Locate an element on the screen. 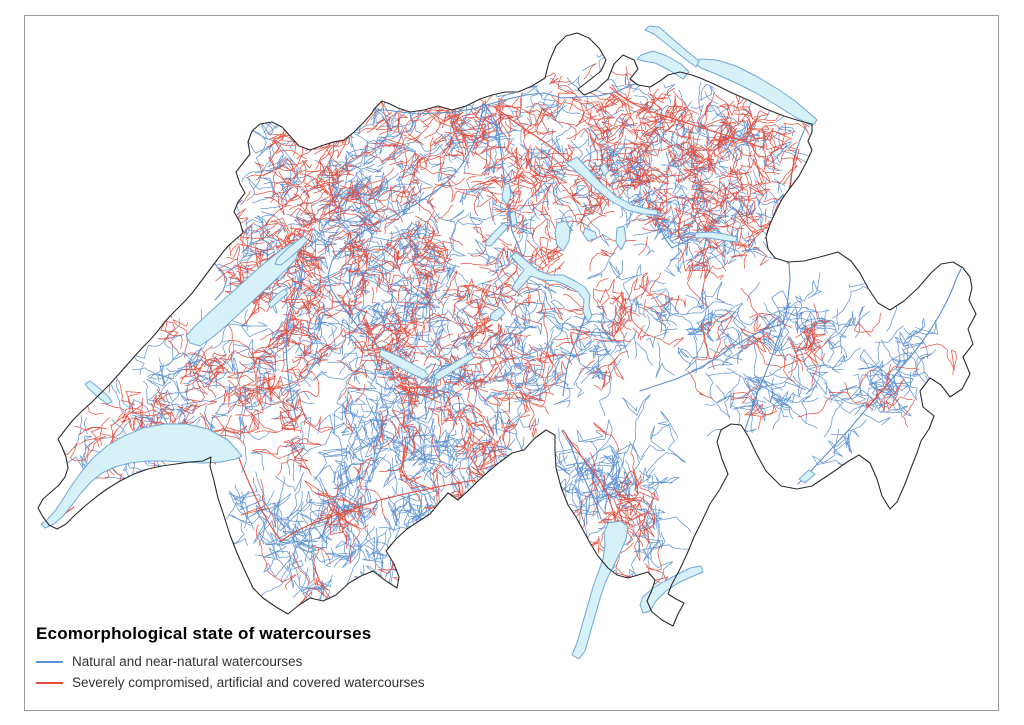 Image resolution: width=1024 pixels, height=725 pixels. legend-line-natural-icon is located at coordinates (49, 661).